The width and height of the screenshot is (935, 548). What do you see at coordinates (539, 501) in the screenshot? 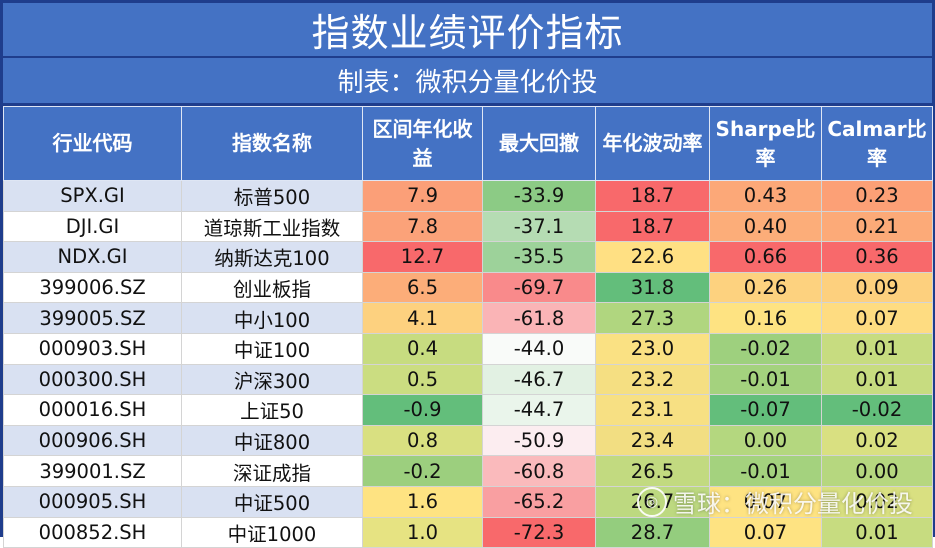
I see `drawdown-cell: -65.2` at bounding box center [539, 501].